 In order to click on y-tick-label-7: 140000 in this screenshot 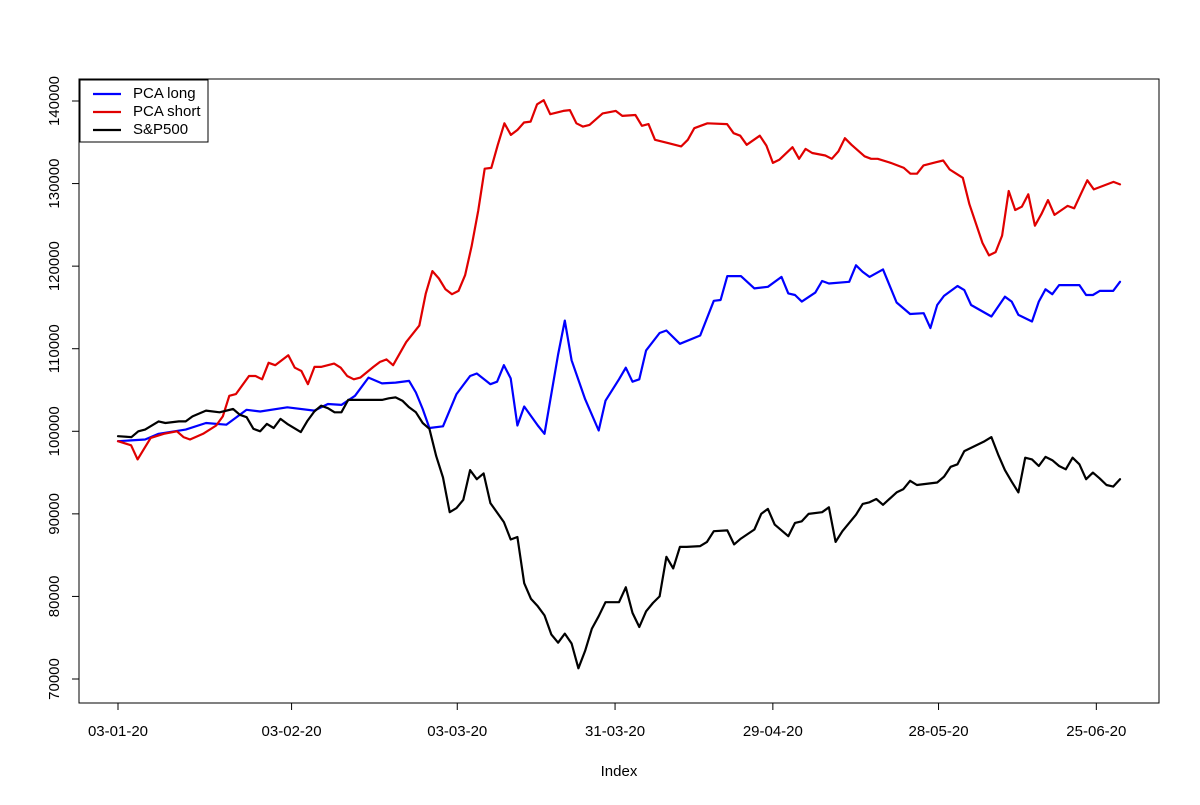, I will do `click(54, 101)`.